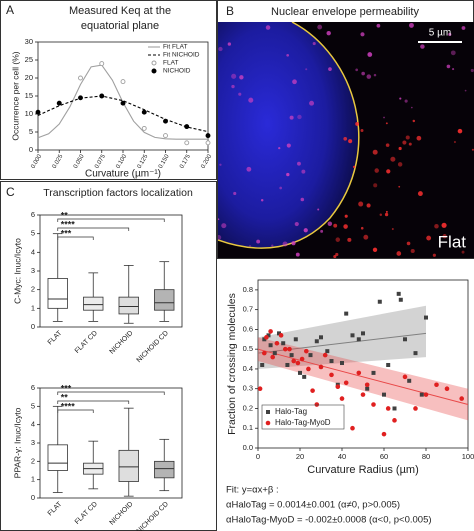 The width and height of the screenshot is (474, 531). I want to click on y-tick-label: 0.8, so click(248, 289).